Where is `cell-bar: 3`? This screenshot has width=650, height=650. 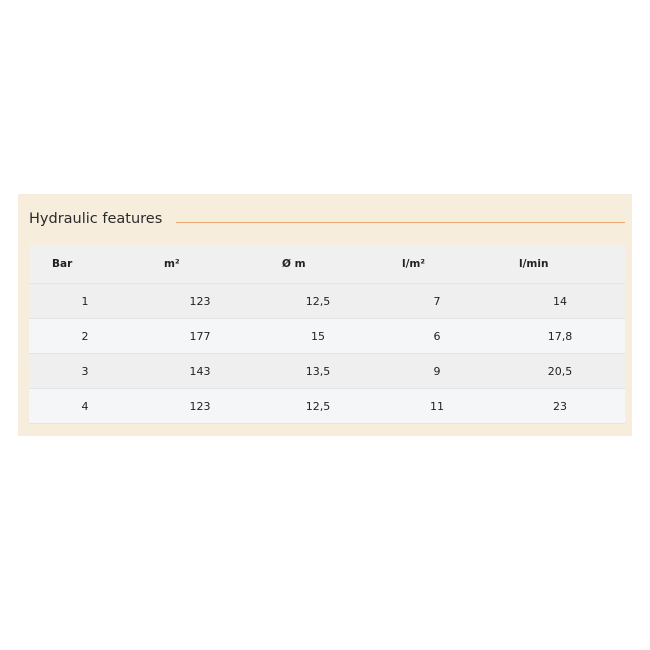
cell-bar: 3 is located at coordinates (85, 371).